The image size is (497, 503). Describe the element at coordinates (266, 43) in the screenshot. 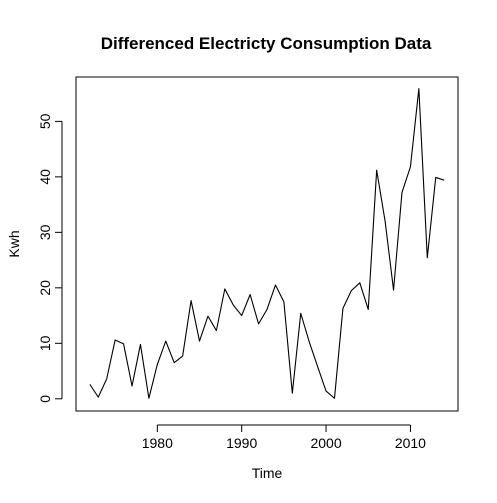

I see `chart-title: Differenced Electricty Consumption Data` at that location.